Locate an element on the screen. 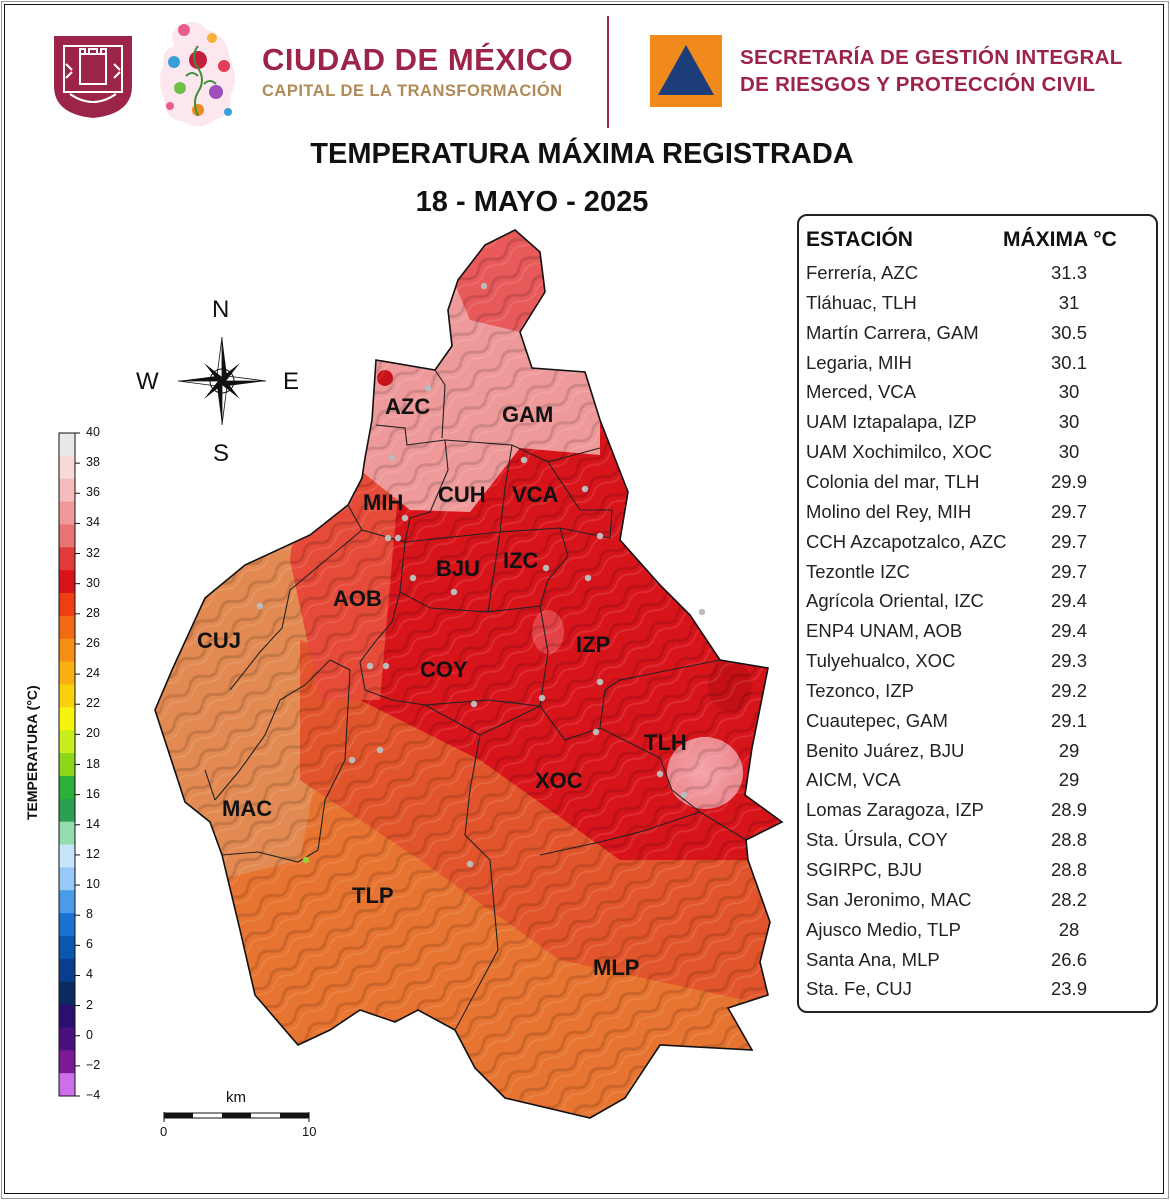 The image size is (1170, 1200). district-label: TLP is located at coordinates (373, 895).